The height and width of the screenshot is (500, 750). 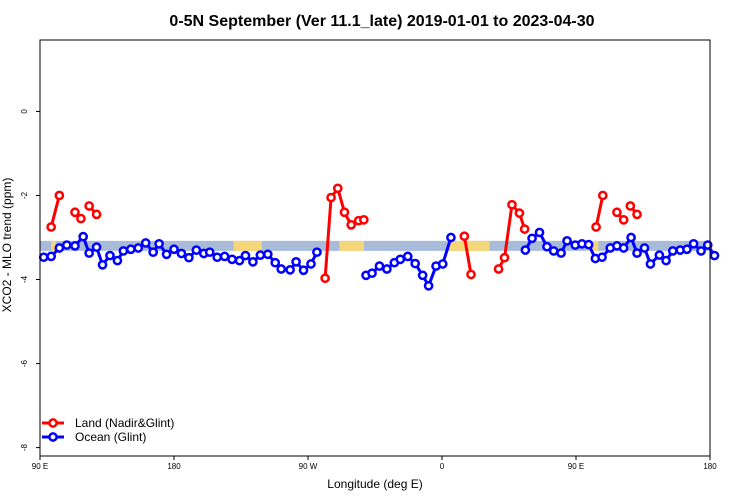 What do you see at coordinates (124, 423) in the screenshot?
I see `legend-land-label: Land (Nadir&Glint)` at bounding box center [124, 423].